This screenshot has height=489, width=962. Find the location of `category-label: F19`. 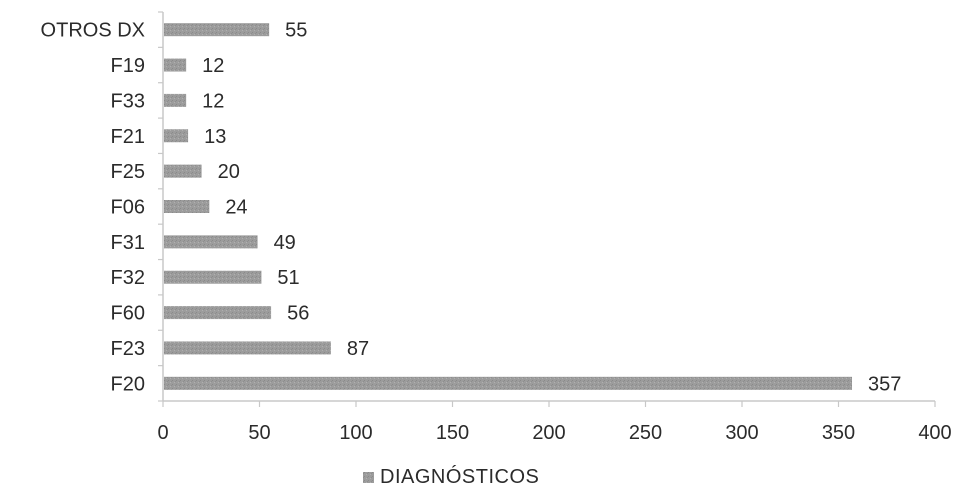

category-label: F19 is located at coordinates (128, 66).